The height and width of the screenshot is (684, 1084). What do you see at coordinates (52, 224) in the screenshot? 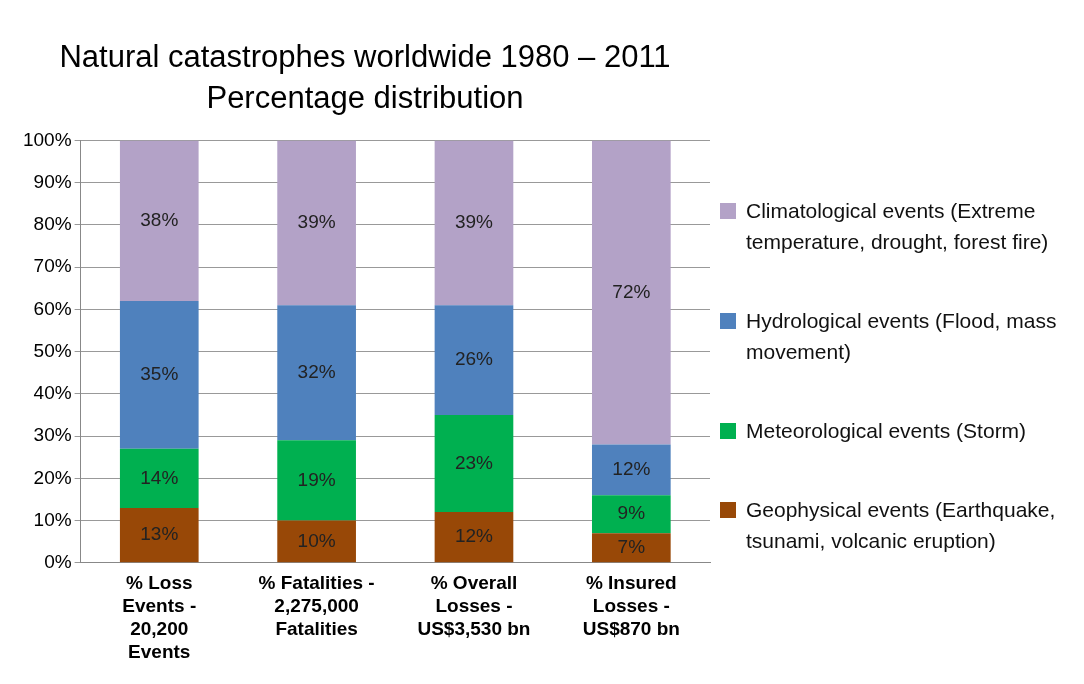
I see `y-tick-label: 80%` at bounding box center [52, 224].